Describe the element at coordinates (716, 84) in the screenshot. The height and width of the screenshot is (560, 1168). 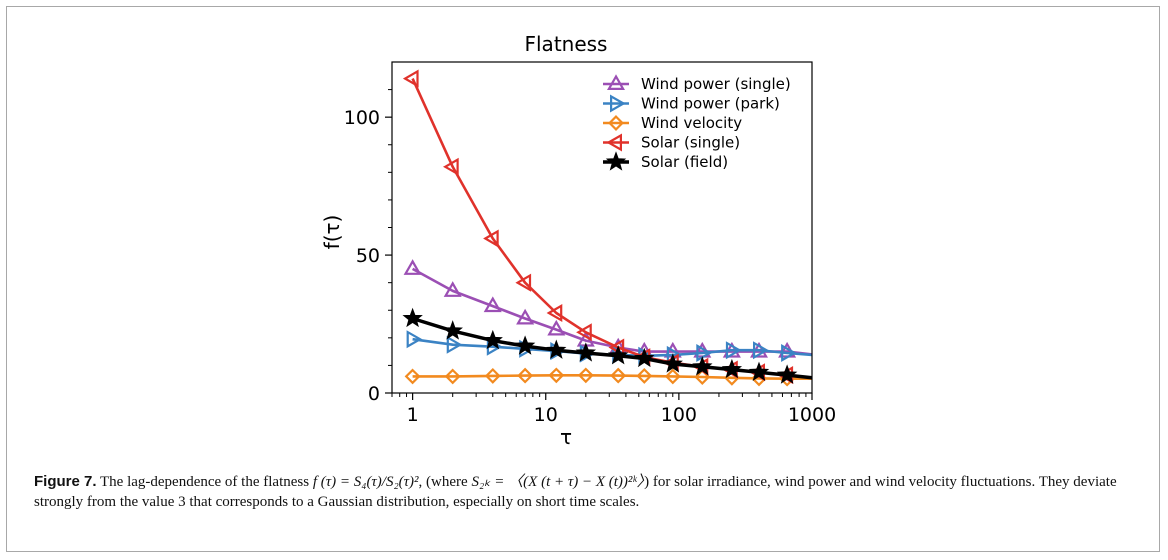
I see `legend-label-0: Wind power (single)` at that location.